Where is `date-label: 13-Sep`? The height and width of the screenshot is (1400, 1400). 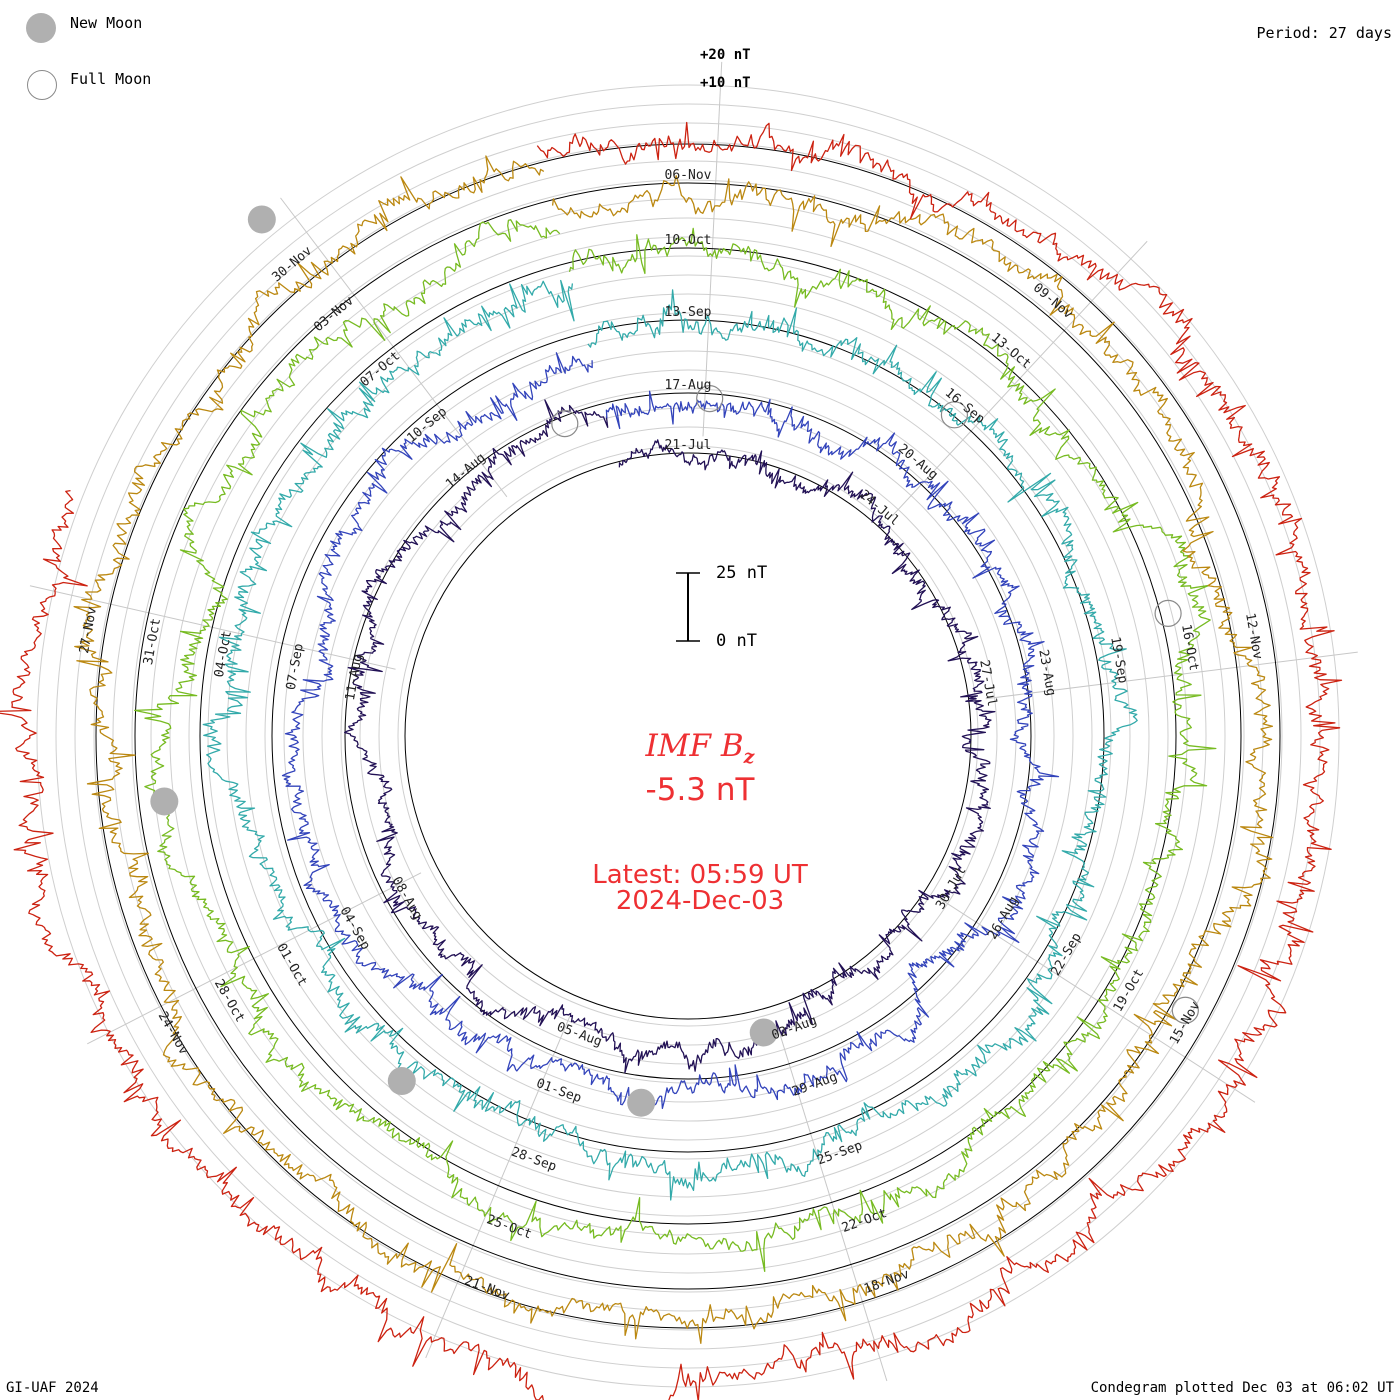
date-label: 13-Sep is located at coordinates (688, 312).